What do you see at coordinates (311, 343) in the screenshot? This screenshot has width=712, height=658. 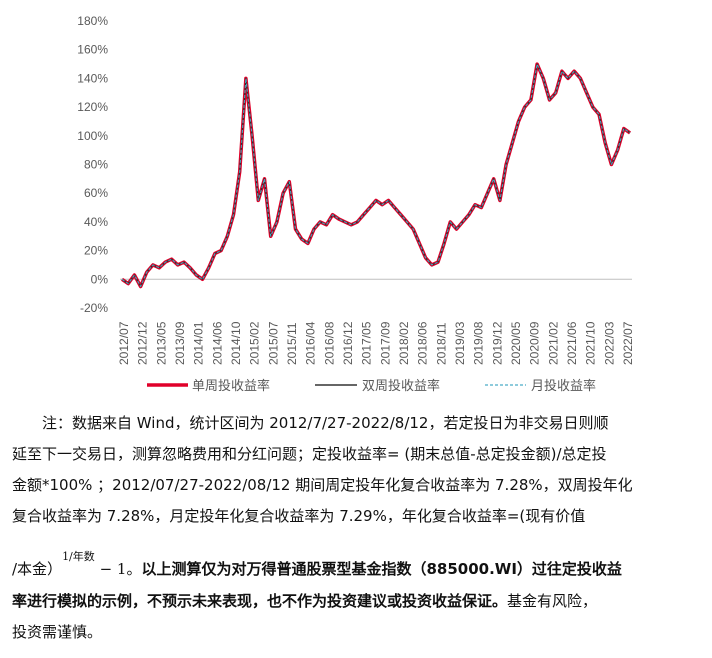 I see `x-tick-label: 2016/04` at bounding box center [311, 343].